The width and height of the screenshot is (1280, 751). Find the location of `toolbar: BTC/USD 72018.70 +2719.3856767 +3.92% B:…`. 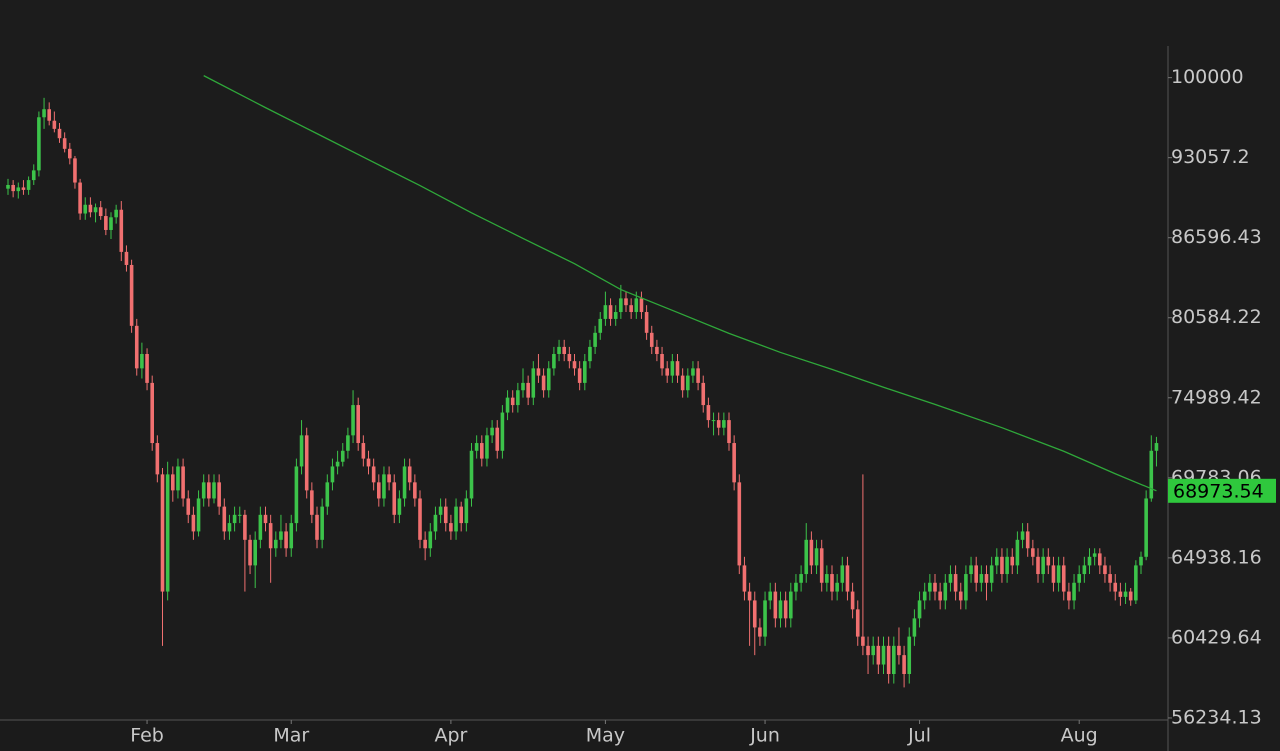

toolbar: BTC/USD 72018.70 +2719.3856767 +3.92% B:… is located at coordinates (640, 23).